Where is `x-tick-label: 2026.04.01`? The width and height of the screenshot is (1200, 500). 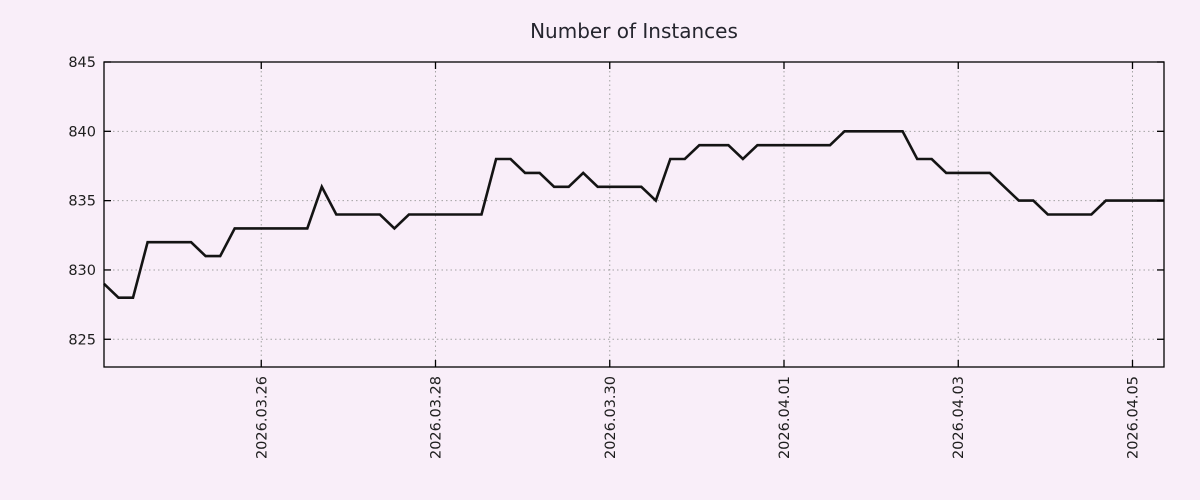 x-tick-label: 2026.04.01 is located at coordinates (785, 417).